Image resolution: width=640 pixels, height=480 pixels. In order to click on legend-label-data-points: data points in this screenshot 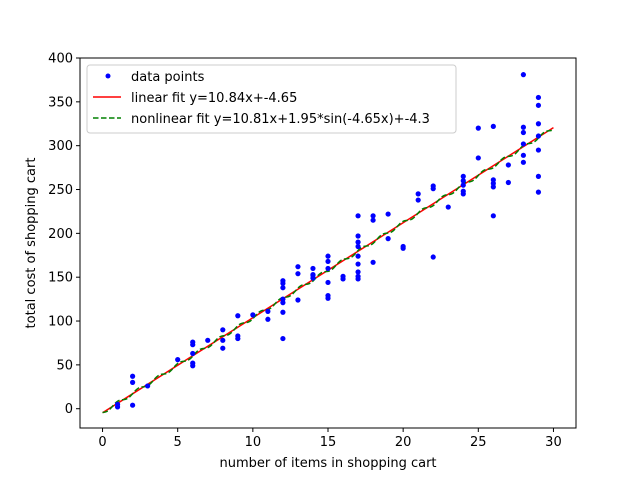, I will do `click(168, 77)`.